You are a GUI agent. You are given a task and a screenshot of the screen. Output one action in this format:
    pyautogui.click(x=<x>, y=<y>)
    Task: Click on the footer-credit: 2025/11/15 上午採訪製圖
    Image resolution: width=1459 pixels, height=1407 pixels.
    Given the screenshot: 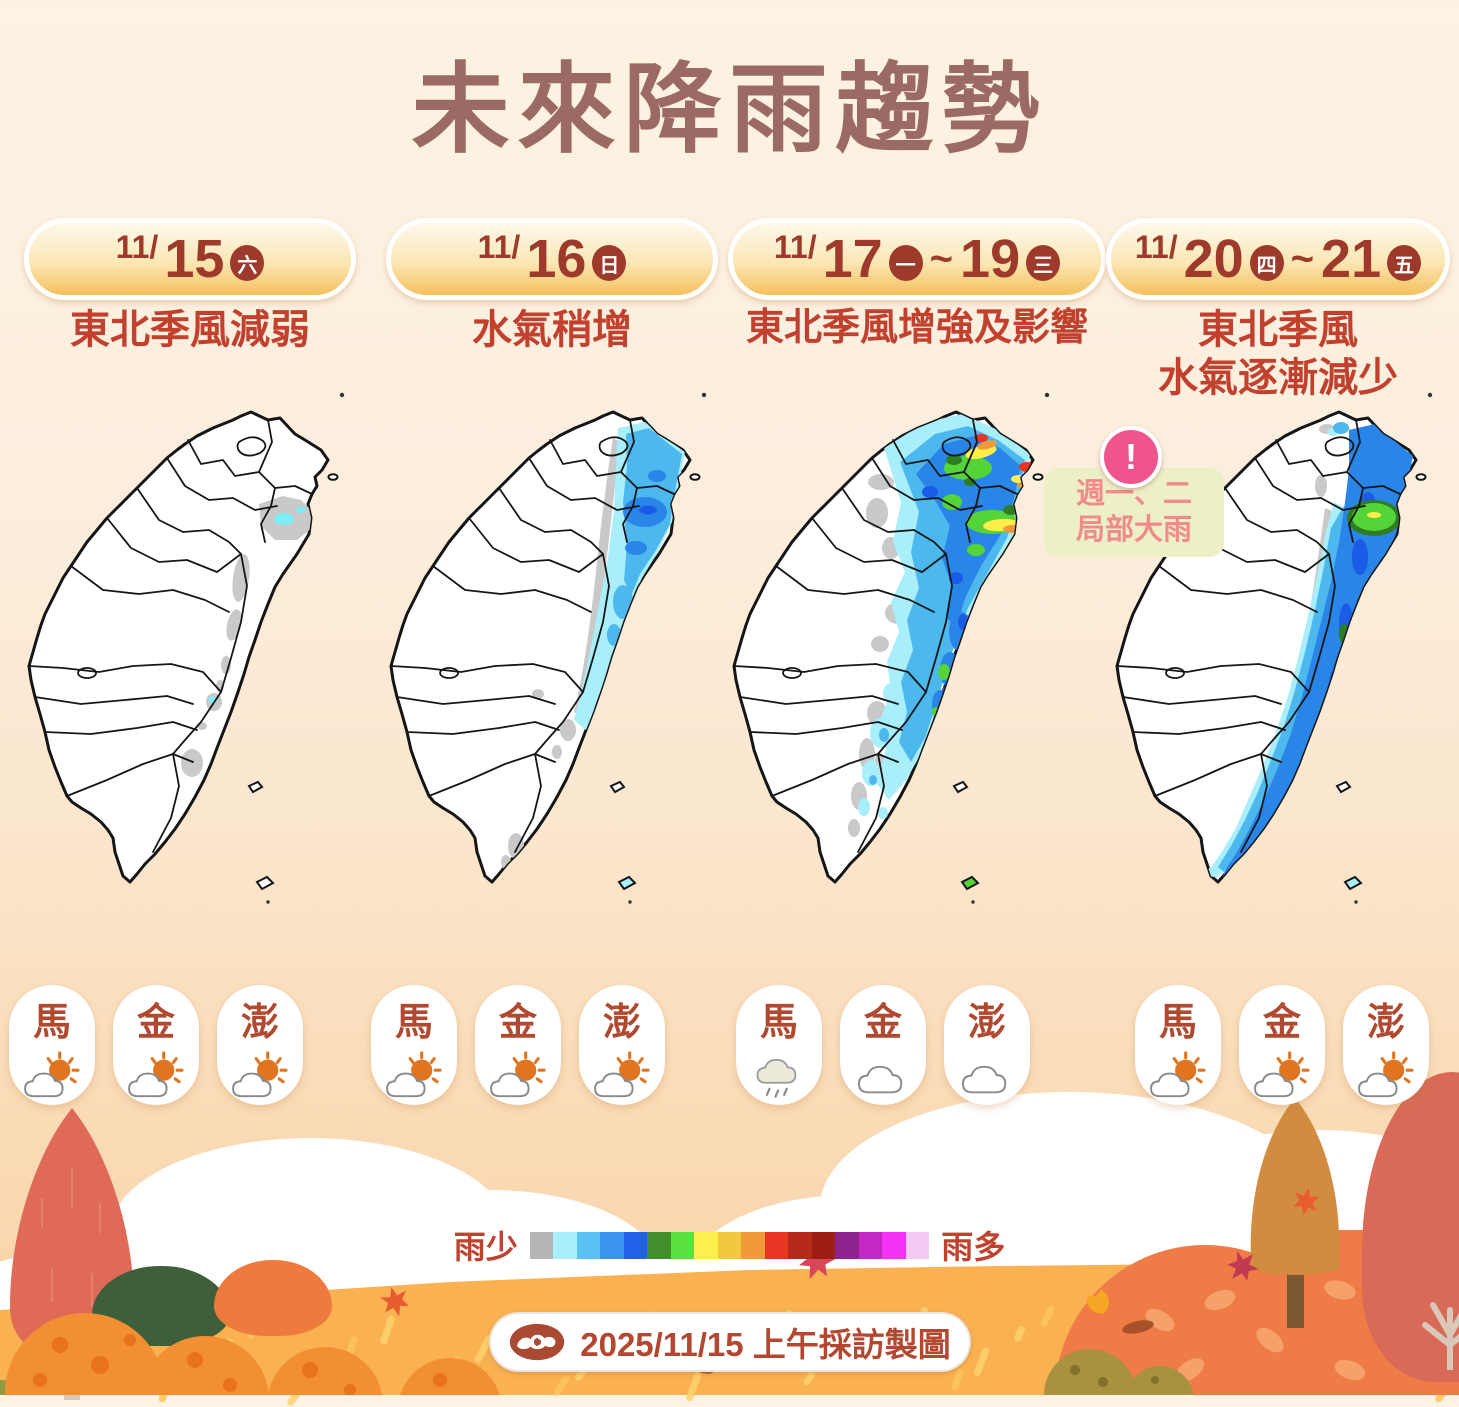 What is the action you would take?
    pyautogui.click(x=729, y=1342)
    